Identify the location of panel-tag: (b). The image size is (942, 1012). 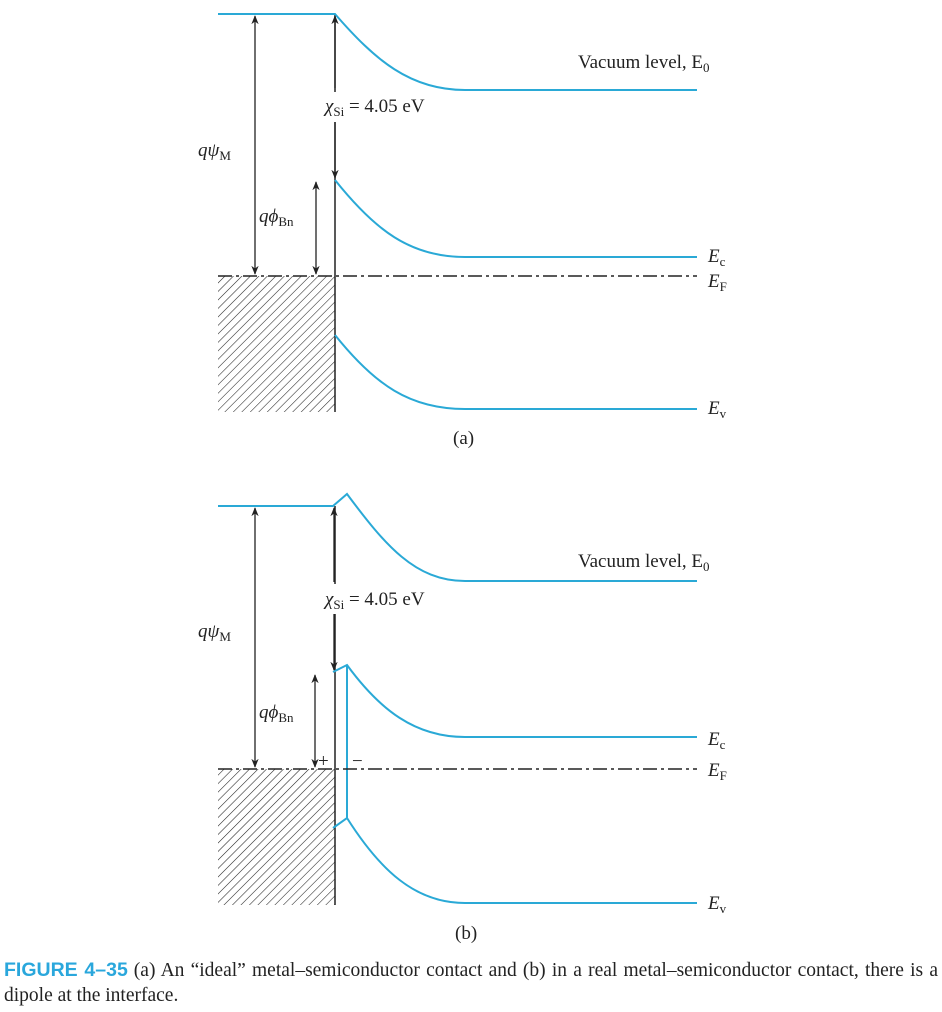
(466, 933).